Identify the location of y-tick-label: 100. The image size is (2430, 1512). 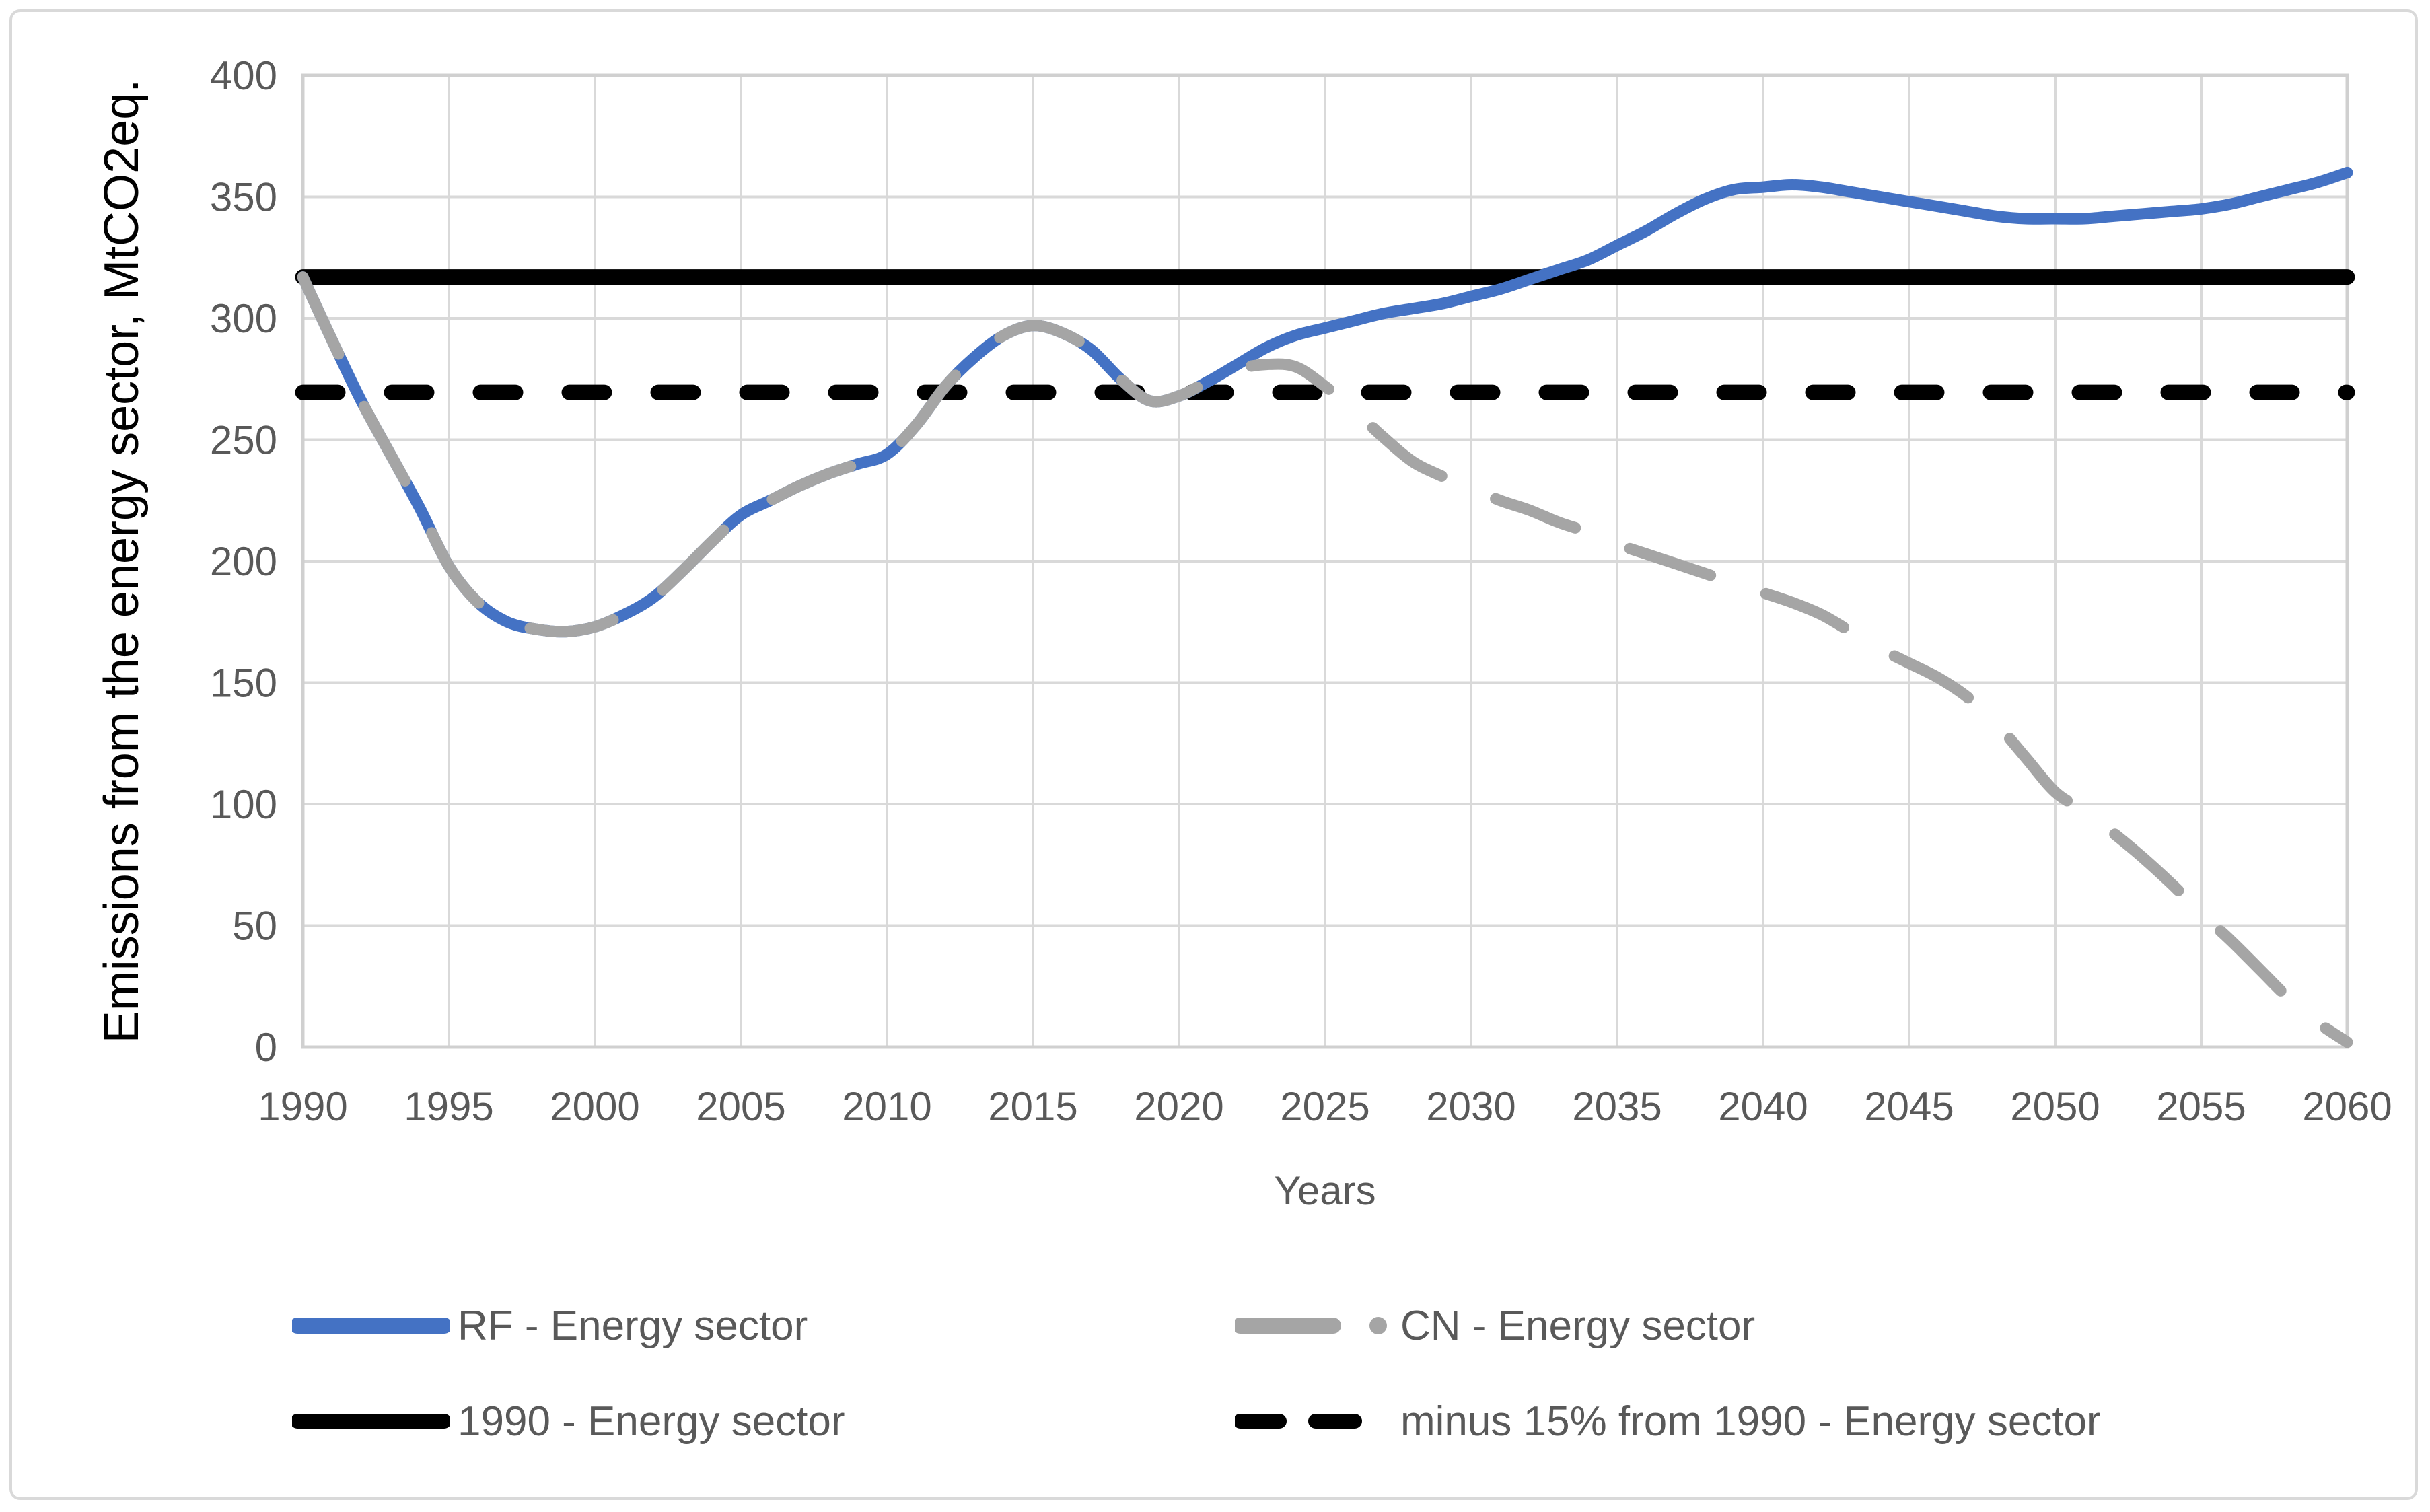
(243, 804).